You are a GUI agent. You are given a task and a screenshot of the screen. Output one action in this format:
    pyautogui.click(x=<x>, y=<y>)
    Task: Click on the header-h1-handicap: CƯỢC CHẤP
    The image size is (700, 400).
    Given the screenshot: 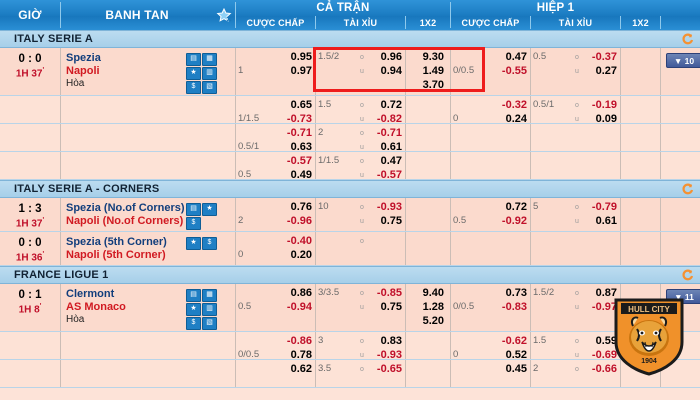 What is the action you would take?
    pyautogui.click(x=490, y=22)
    